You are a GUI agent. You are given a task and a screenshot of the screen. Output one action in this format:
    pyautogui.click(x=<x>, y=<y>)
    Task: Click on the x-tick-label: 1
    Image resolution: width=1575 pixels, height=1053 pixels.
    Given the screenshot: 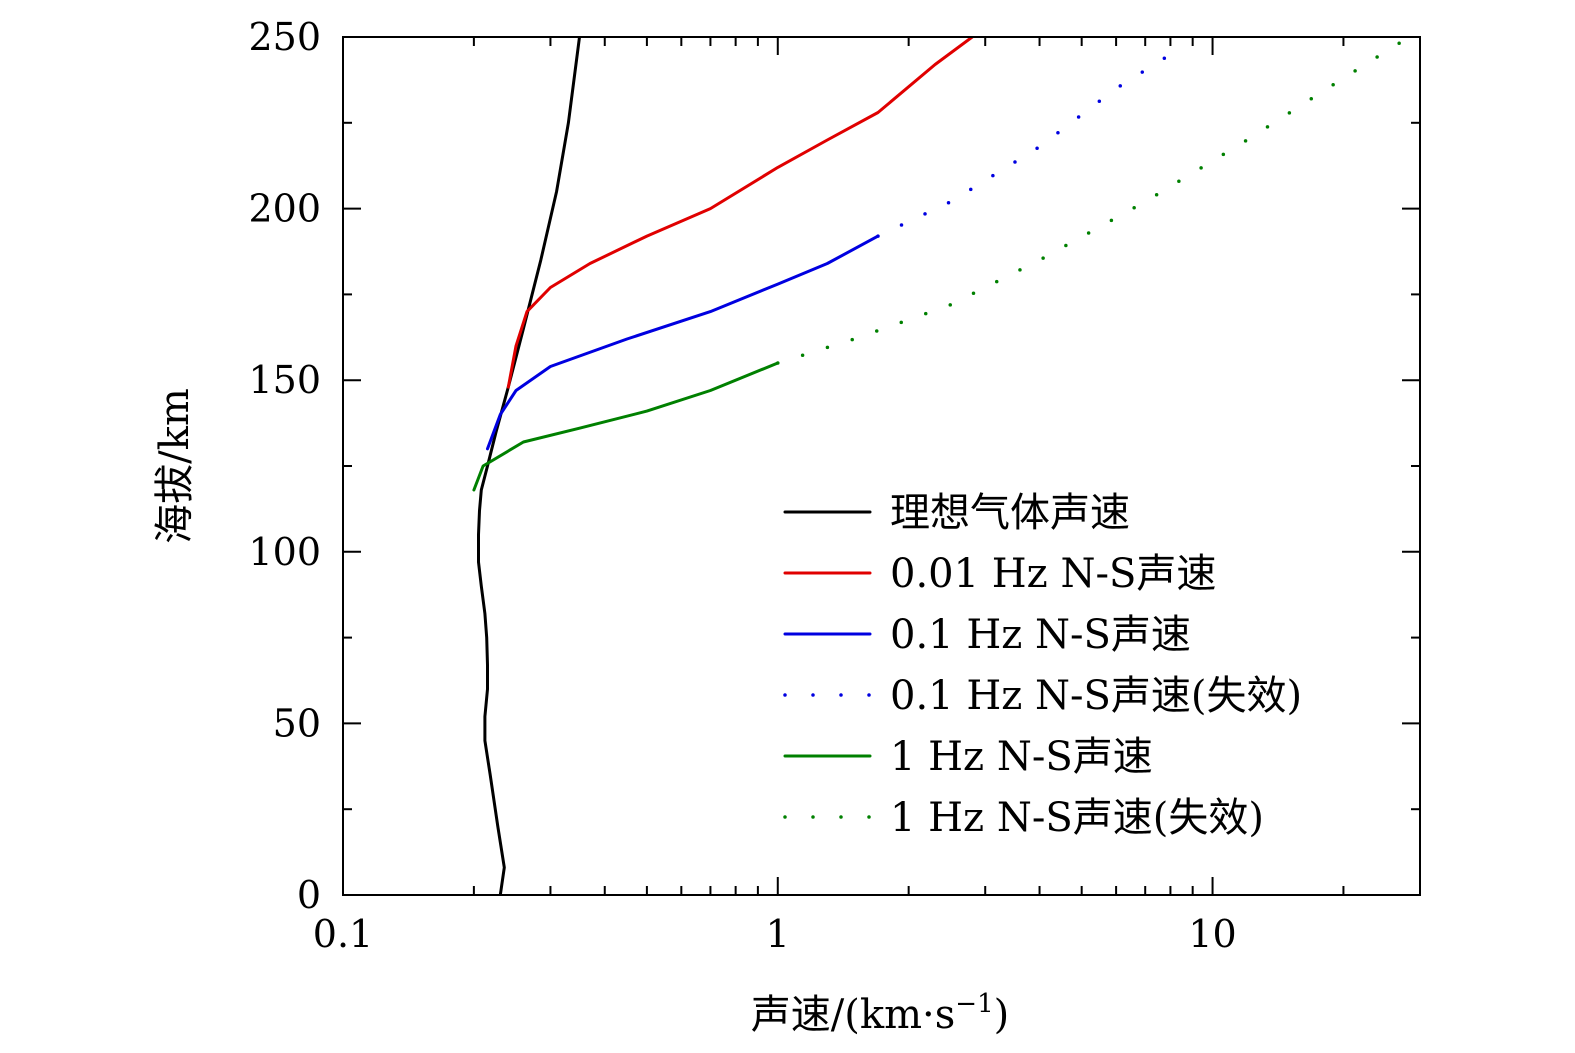 What is the action you would take?
    pyautogui.click(x=778, y=934)
    